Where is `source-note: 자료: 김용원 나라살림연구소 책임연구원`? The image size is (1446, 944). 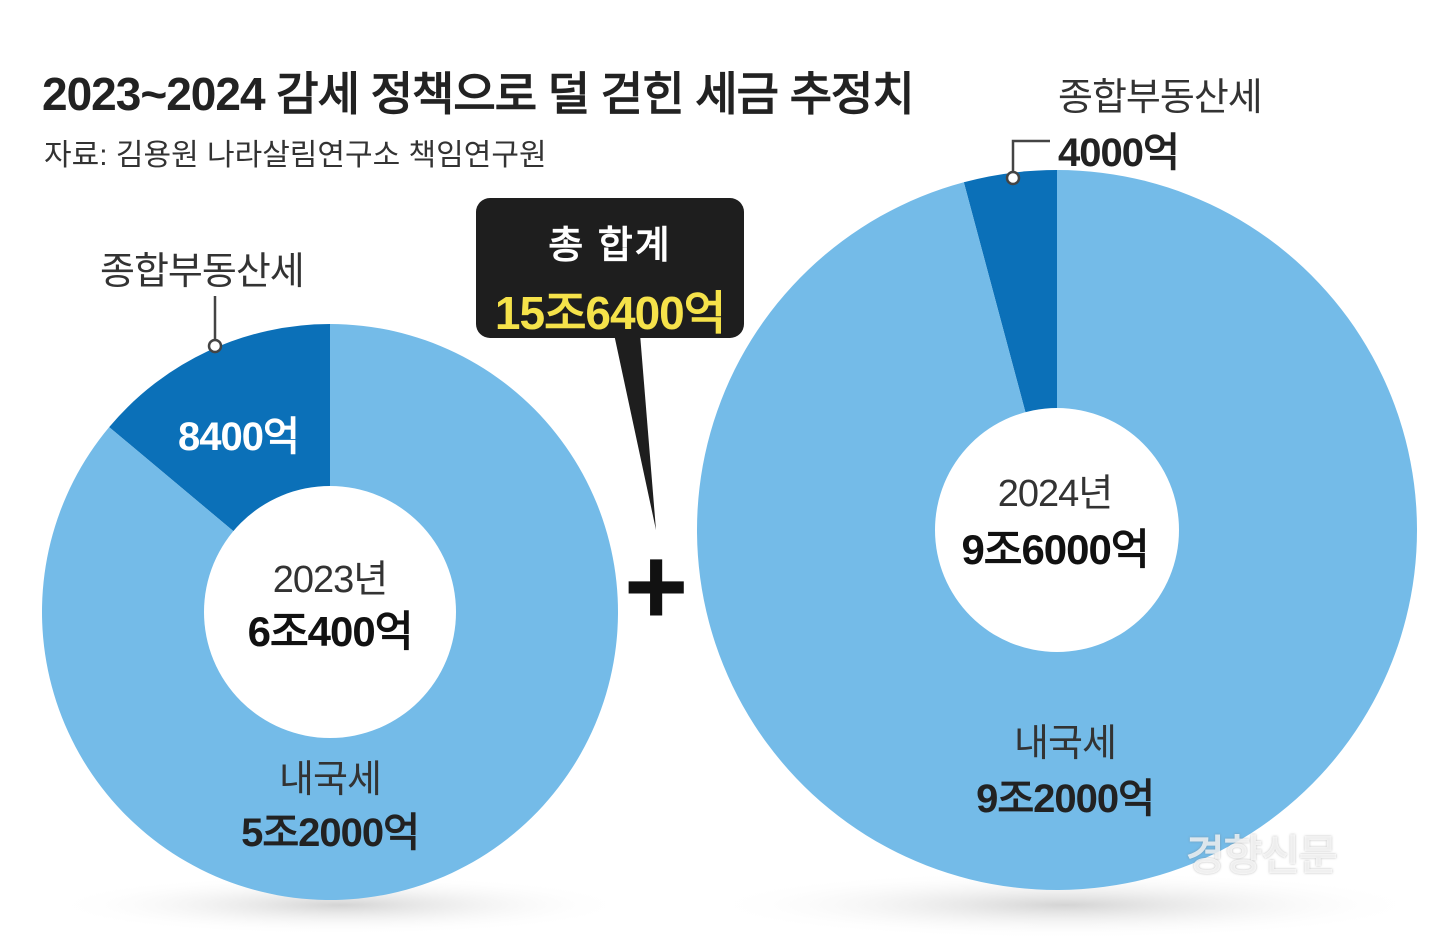 source-note: 자료: 김용원 나라살림연구소 책임연구원 is located at coordinates (295, 155).